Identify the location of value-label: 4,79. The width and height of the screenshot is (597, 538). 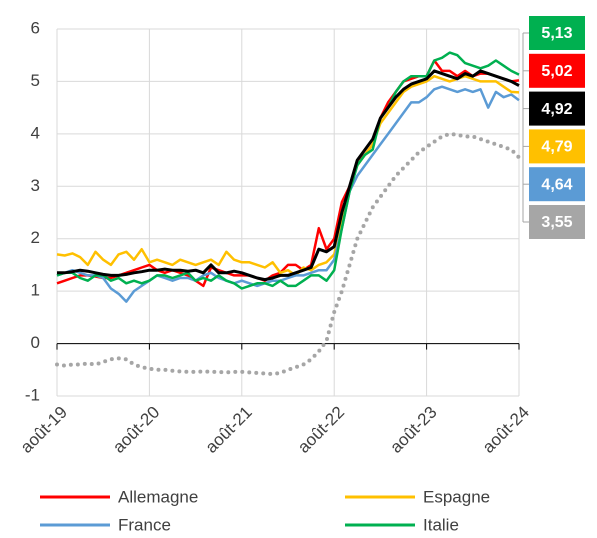
(556, 147).